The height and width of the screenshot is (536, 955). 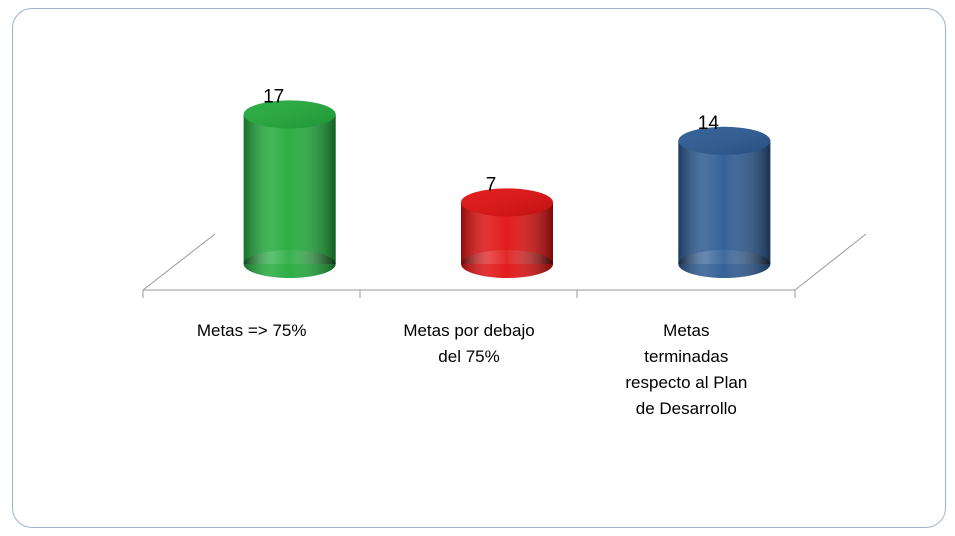 What do you see at coordinates (469, 343) in the screenshot?
I see `x-tick-label: Metas por debajo del 75%` at bounding box center [469, 343].